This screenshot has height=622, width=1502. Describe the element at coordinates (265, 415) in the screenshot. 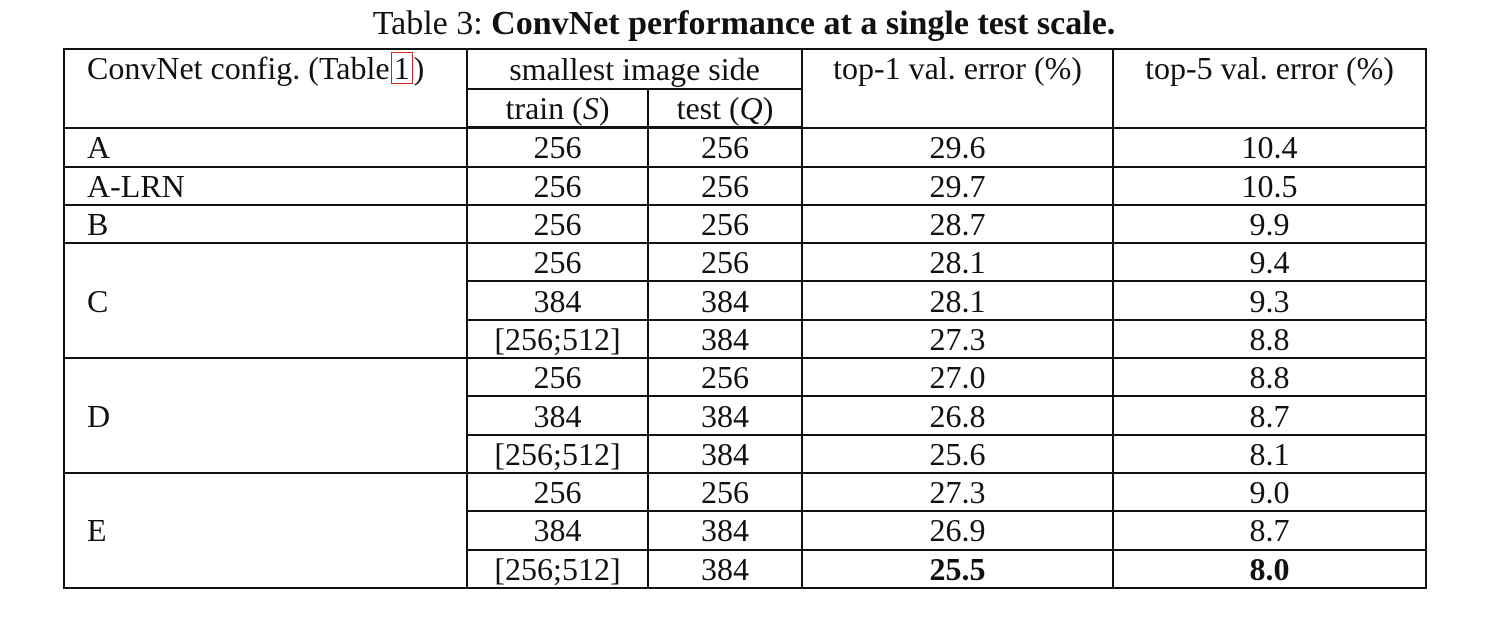

I see `cell-config: D` at that location.